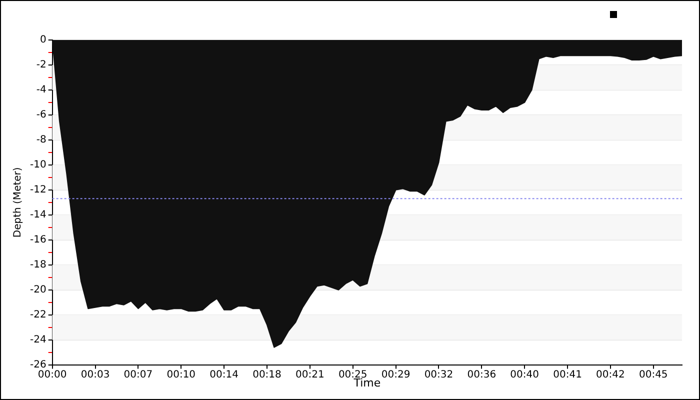  Describe the element at coordinates (38, 190) in the screenshot. I see `y-tick-label: -12` at that location.